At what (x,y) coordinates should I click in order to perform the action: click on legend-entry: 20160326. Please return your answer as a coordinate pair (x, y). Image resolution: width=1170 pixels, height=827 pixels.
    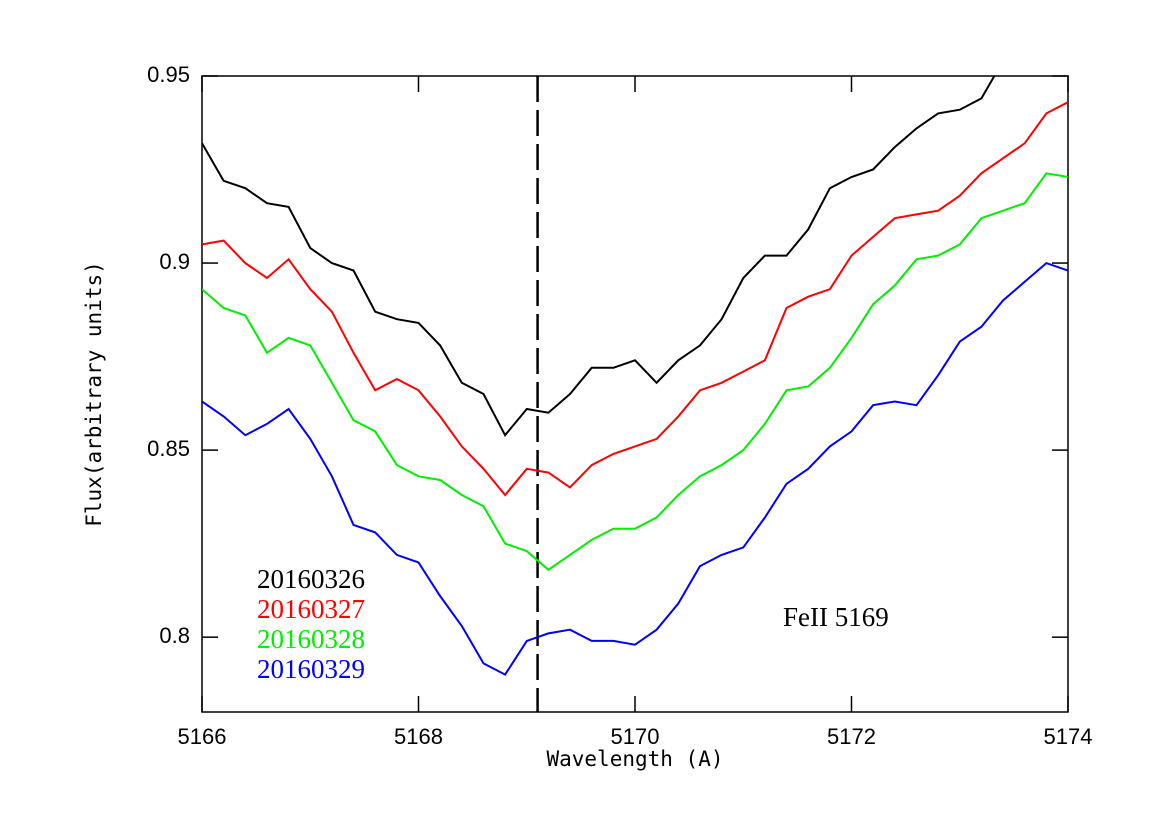
    Looking at the image, I should click on (311, 579).